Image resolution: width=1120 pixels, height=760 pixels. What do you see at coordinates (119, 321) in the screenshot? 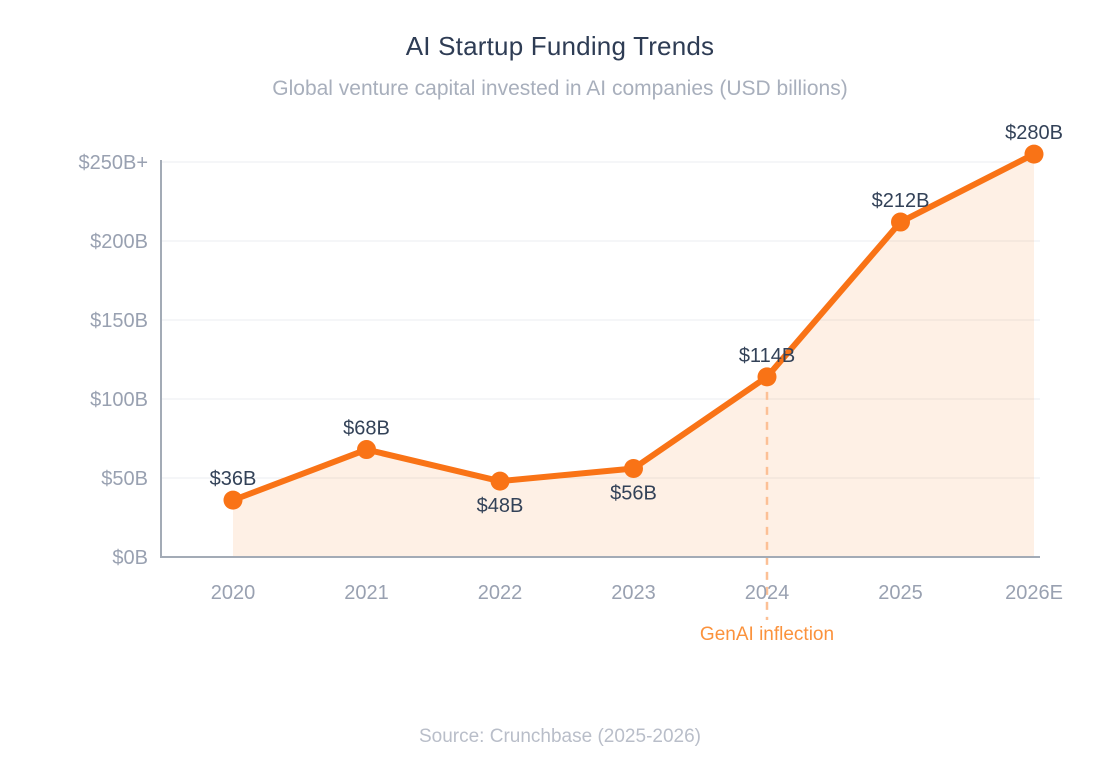
I see `y-axis-tick-label: $150B` at bounding box center [119, 321].